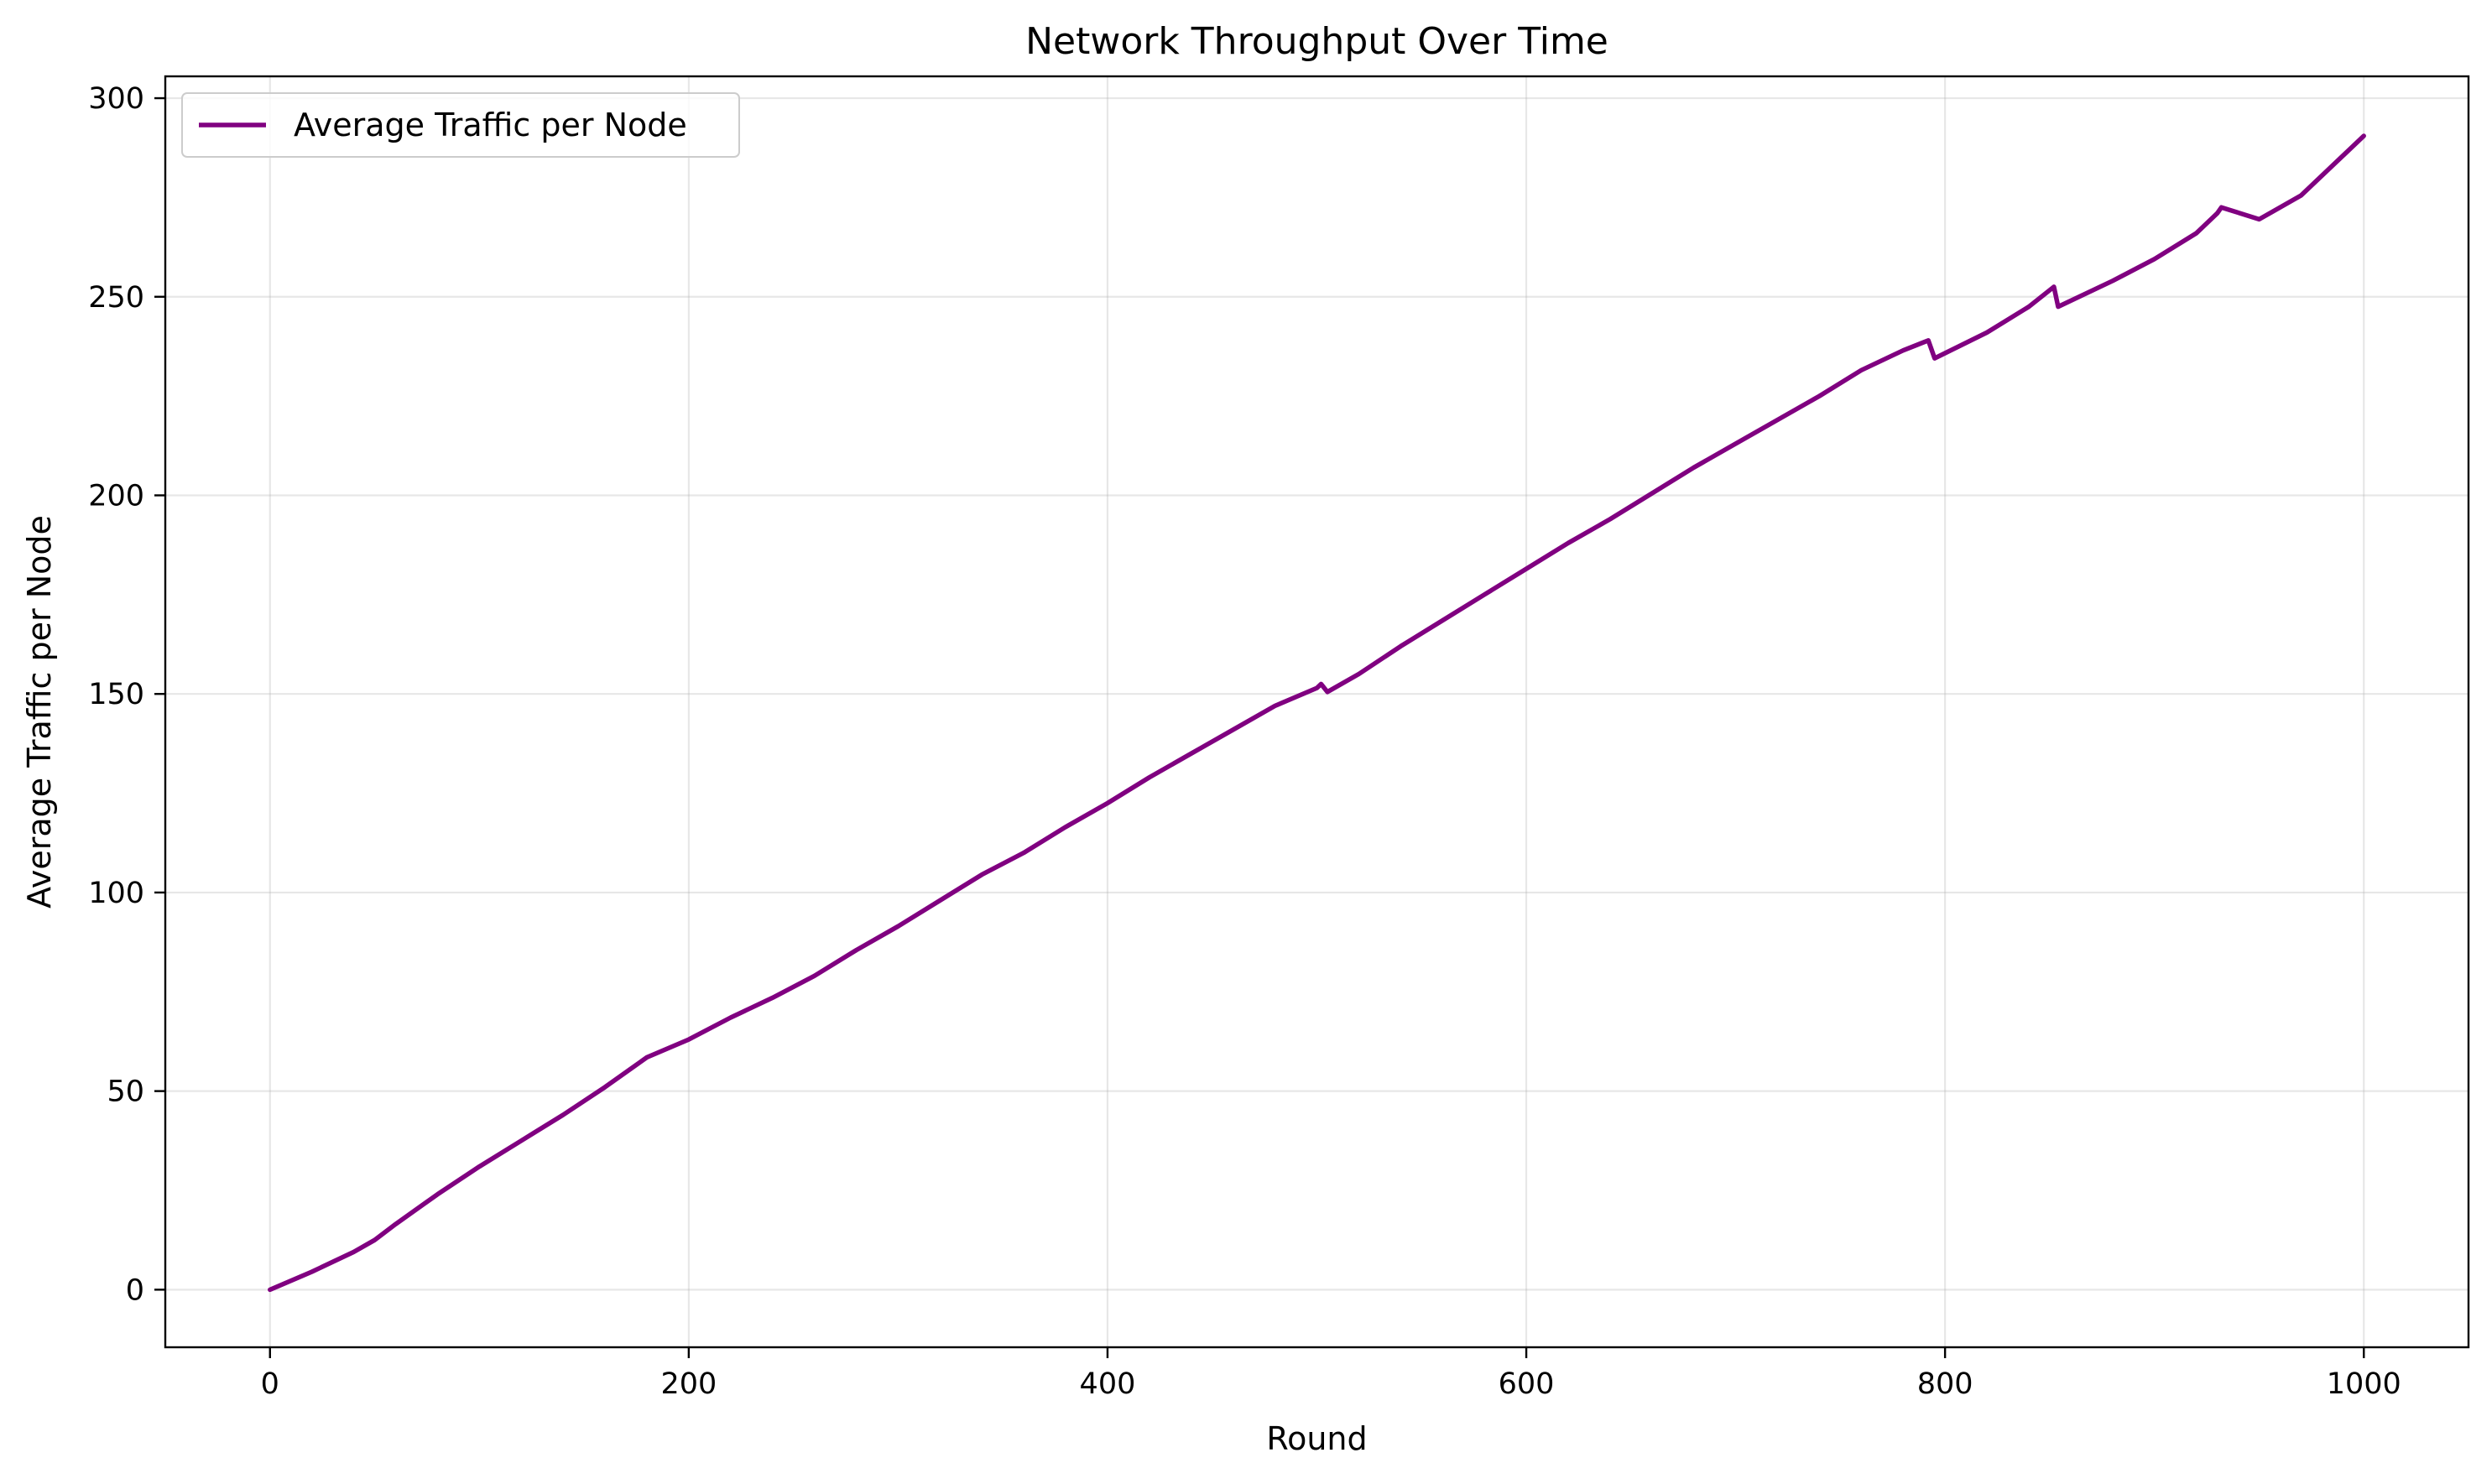 The height and width of the screenshot is (1484, 2492). What do you see at coordinates (1316, 41) in the screenshot?
I see `chart-title: Network Throughput Over Time` at bounding box center [1316, 41].